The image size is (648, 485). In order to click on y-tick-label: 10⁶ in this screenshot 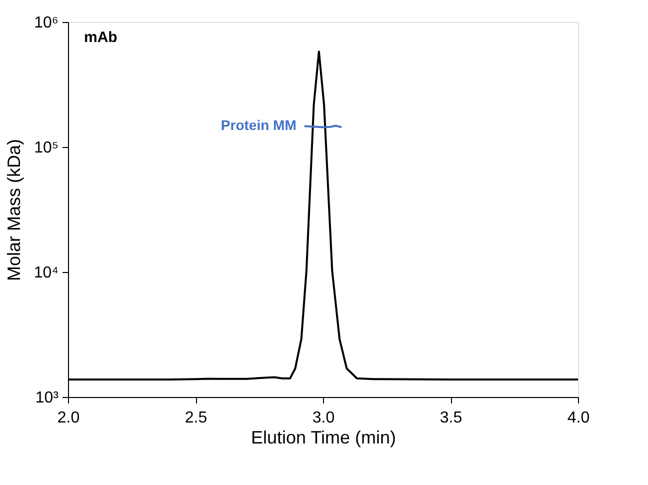, I will do `click(46, 23)`.